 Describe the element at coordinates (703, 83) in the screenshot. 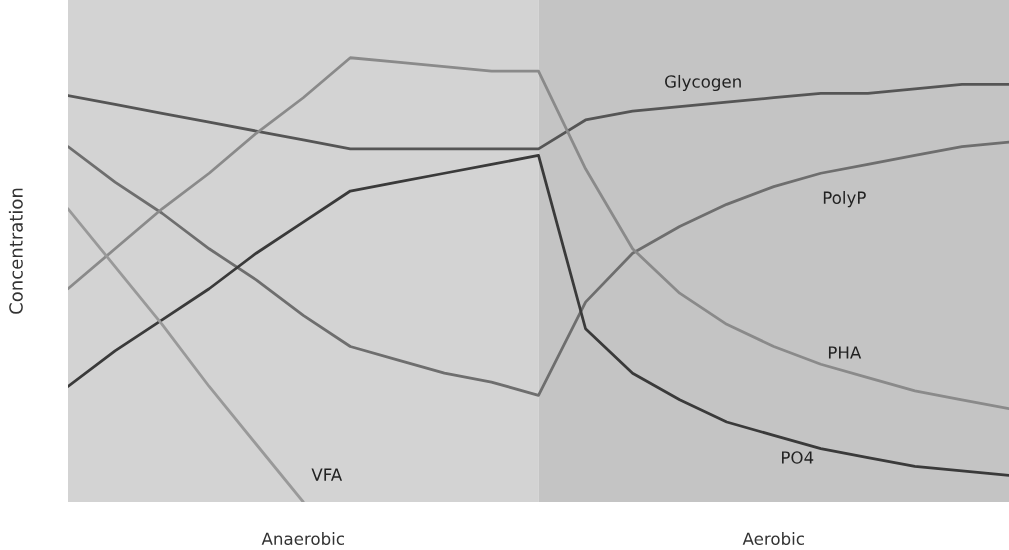

I see `series-label: Glycogen` at that location.